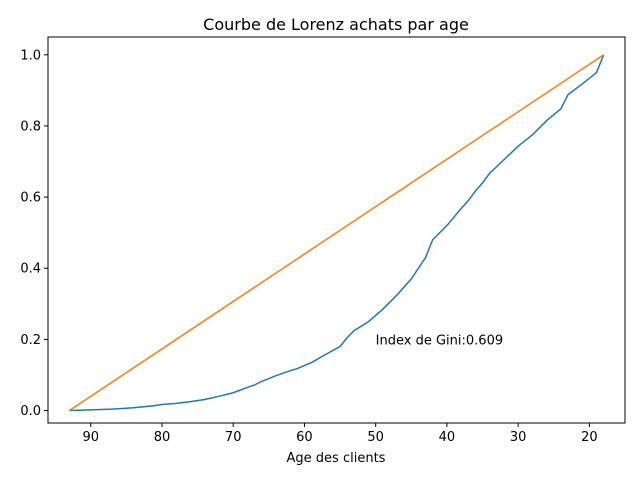 The height and width of the screenshot is (480, 640). Describe the element at coordinates (90, 437) in the screenshot. I see `x-tick-label: 90` at that location.